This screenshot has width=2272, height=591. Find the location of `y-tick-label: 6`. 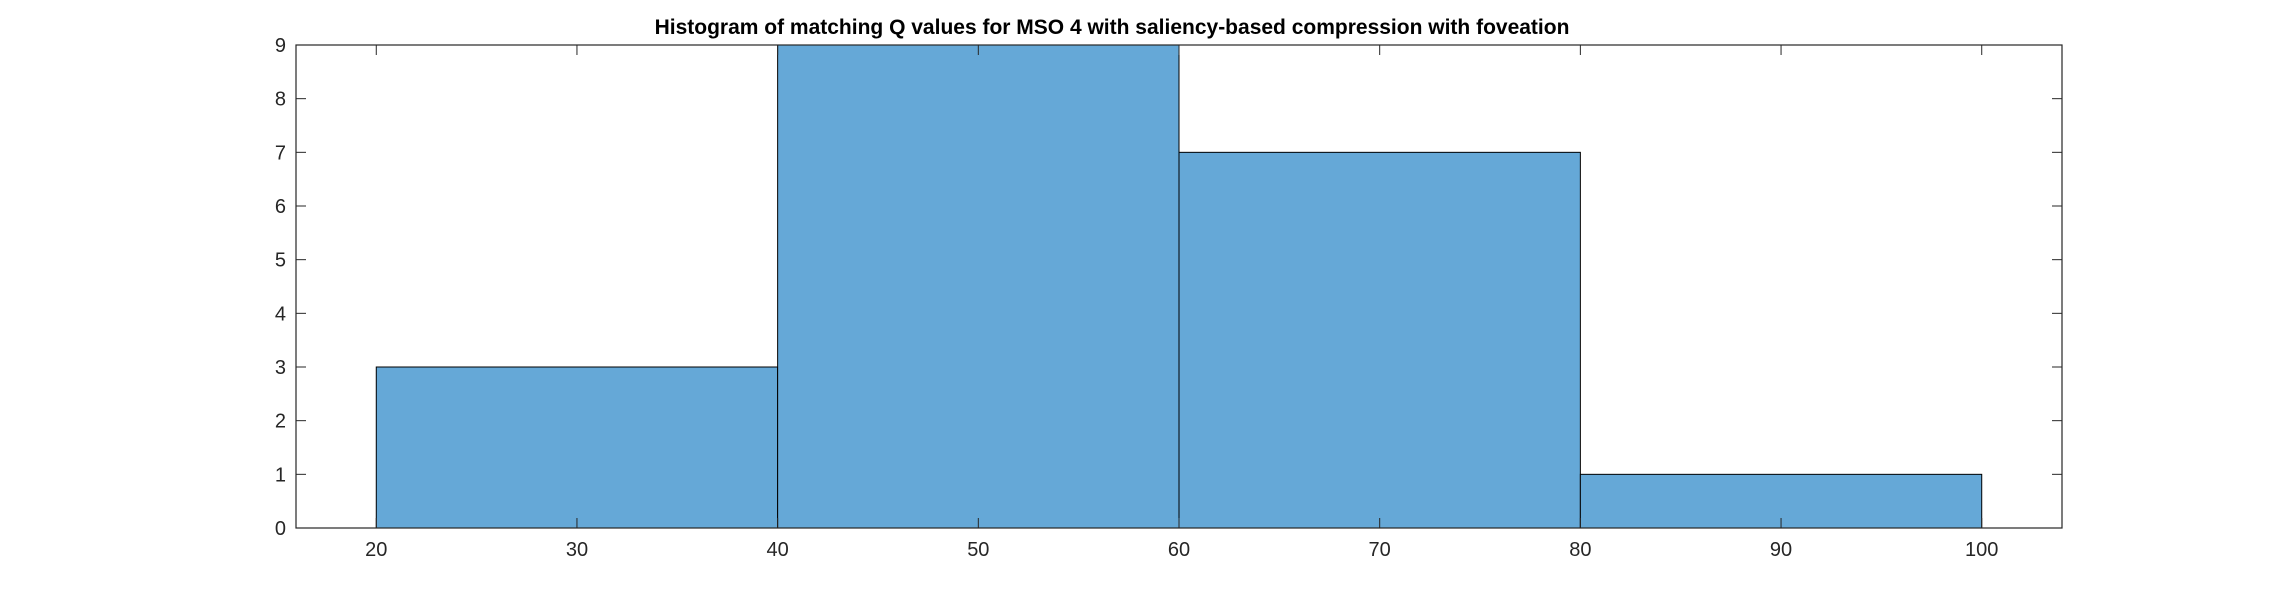

y-tick-label: 6 is located at coordinates (280, 207).